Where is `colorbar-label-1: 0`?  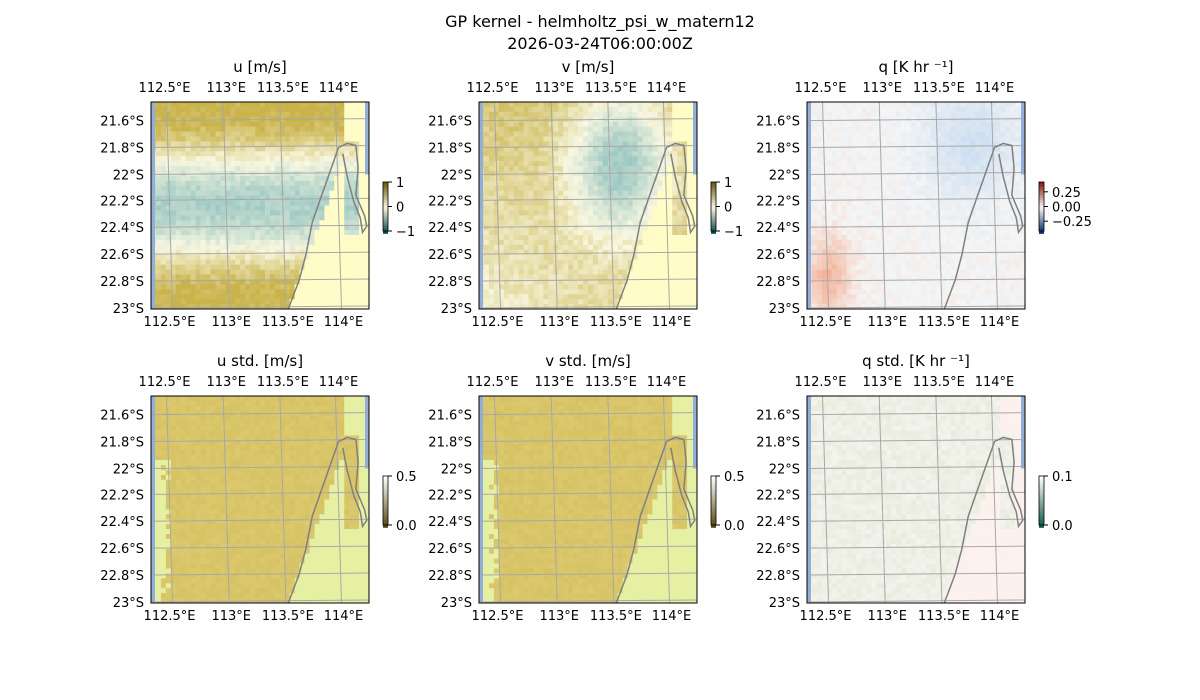 colorbar-label-1: 0 is located at coordinates (400, 208).